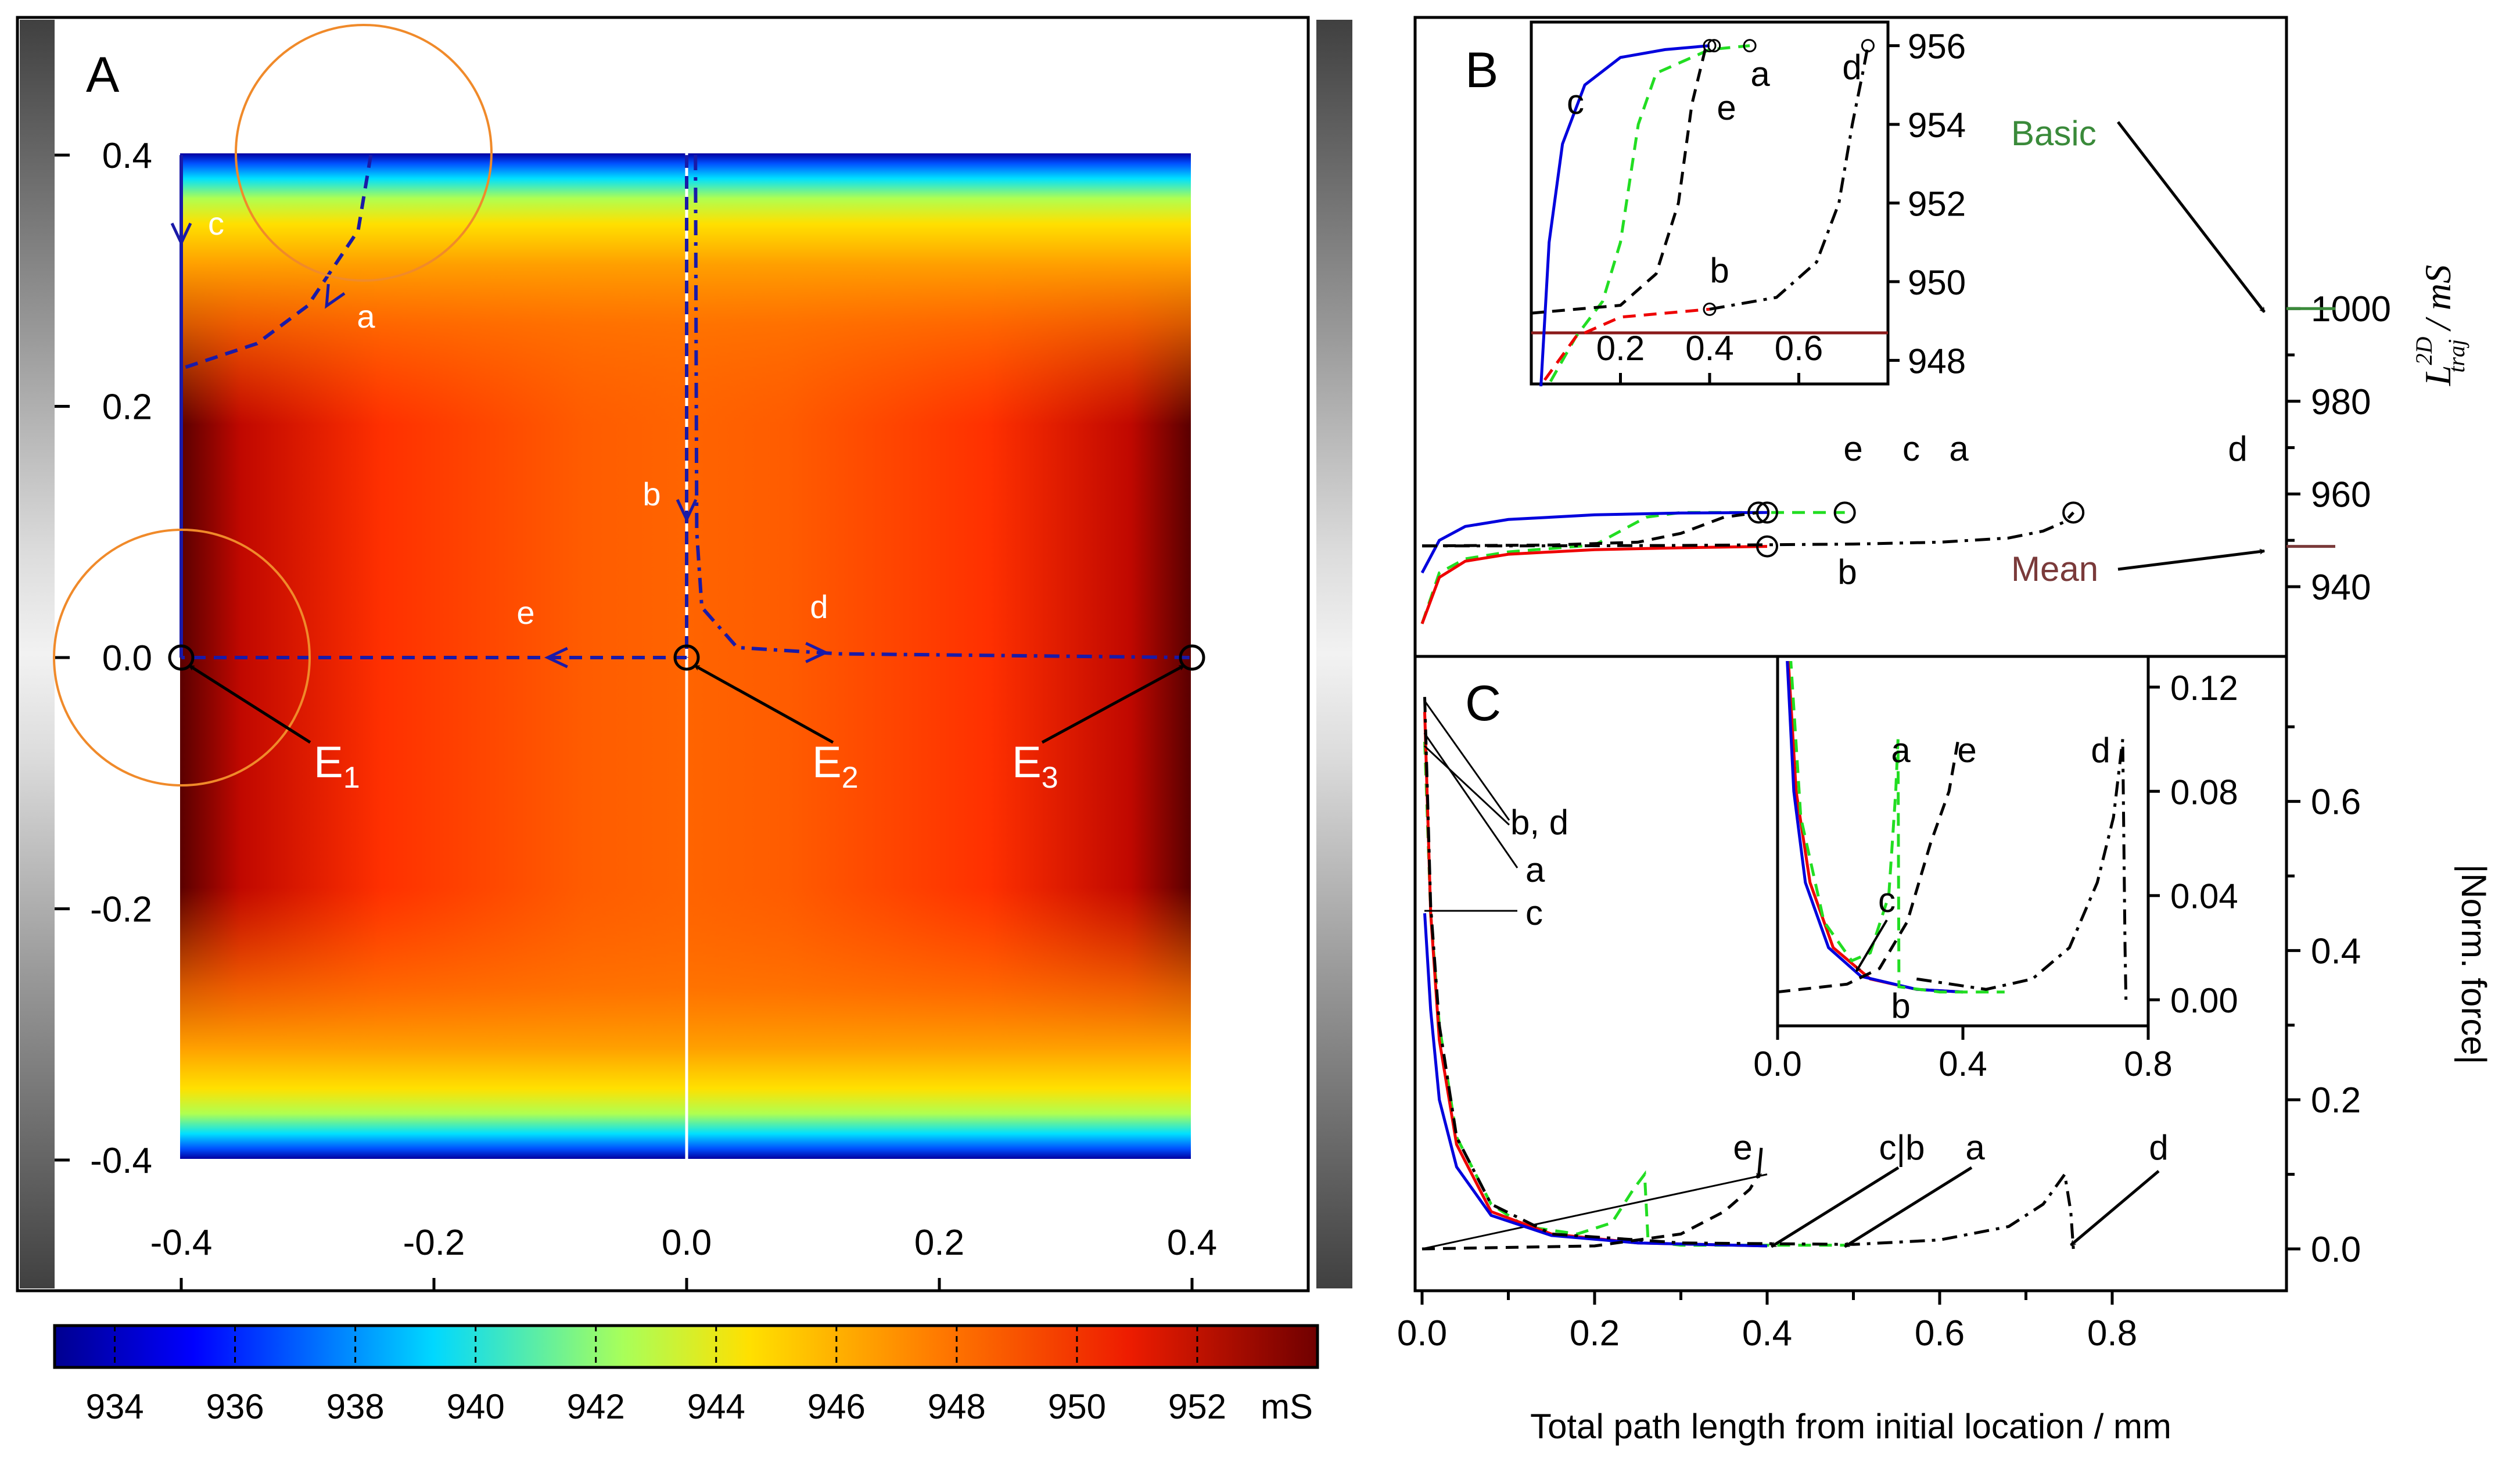 This screenshot has width=2520, height=1465. What do you see at coordinates (1760, 75) in the screenshot?
I see `b-inset-label-a: a` at bounding box center [1760, 75].